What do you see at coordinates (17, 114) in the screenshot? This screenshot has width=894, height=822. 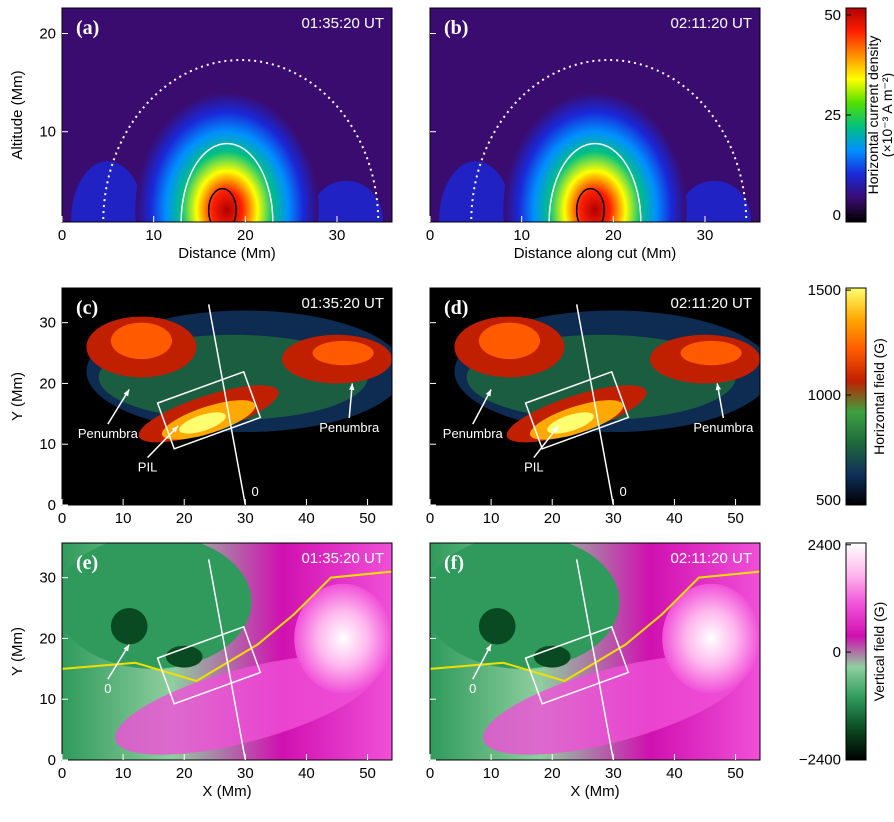 I see `y-axis-label: Altitude (Mm)` at bounding box center [17, 114].